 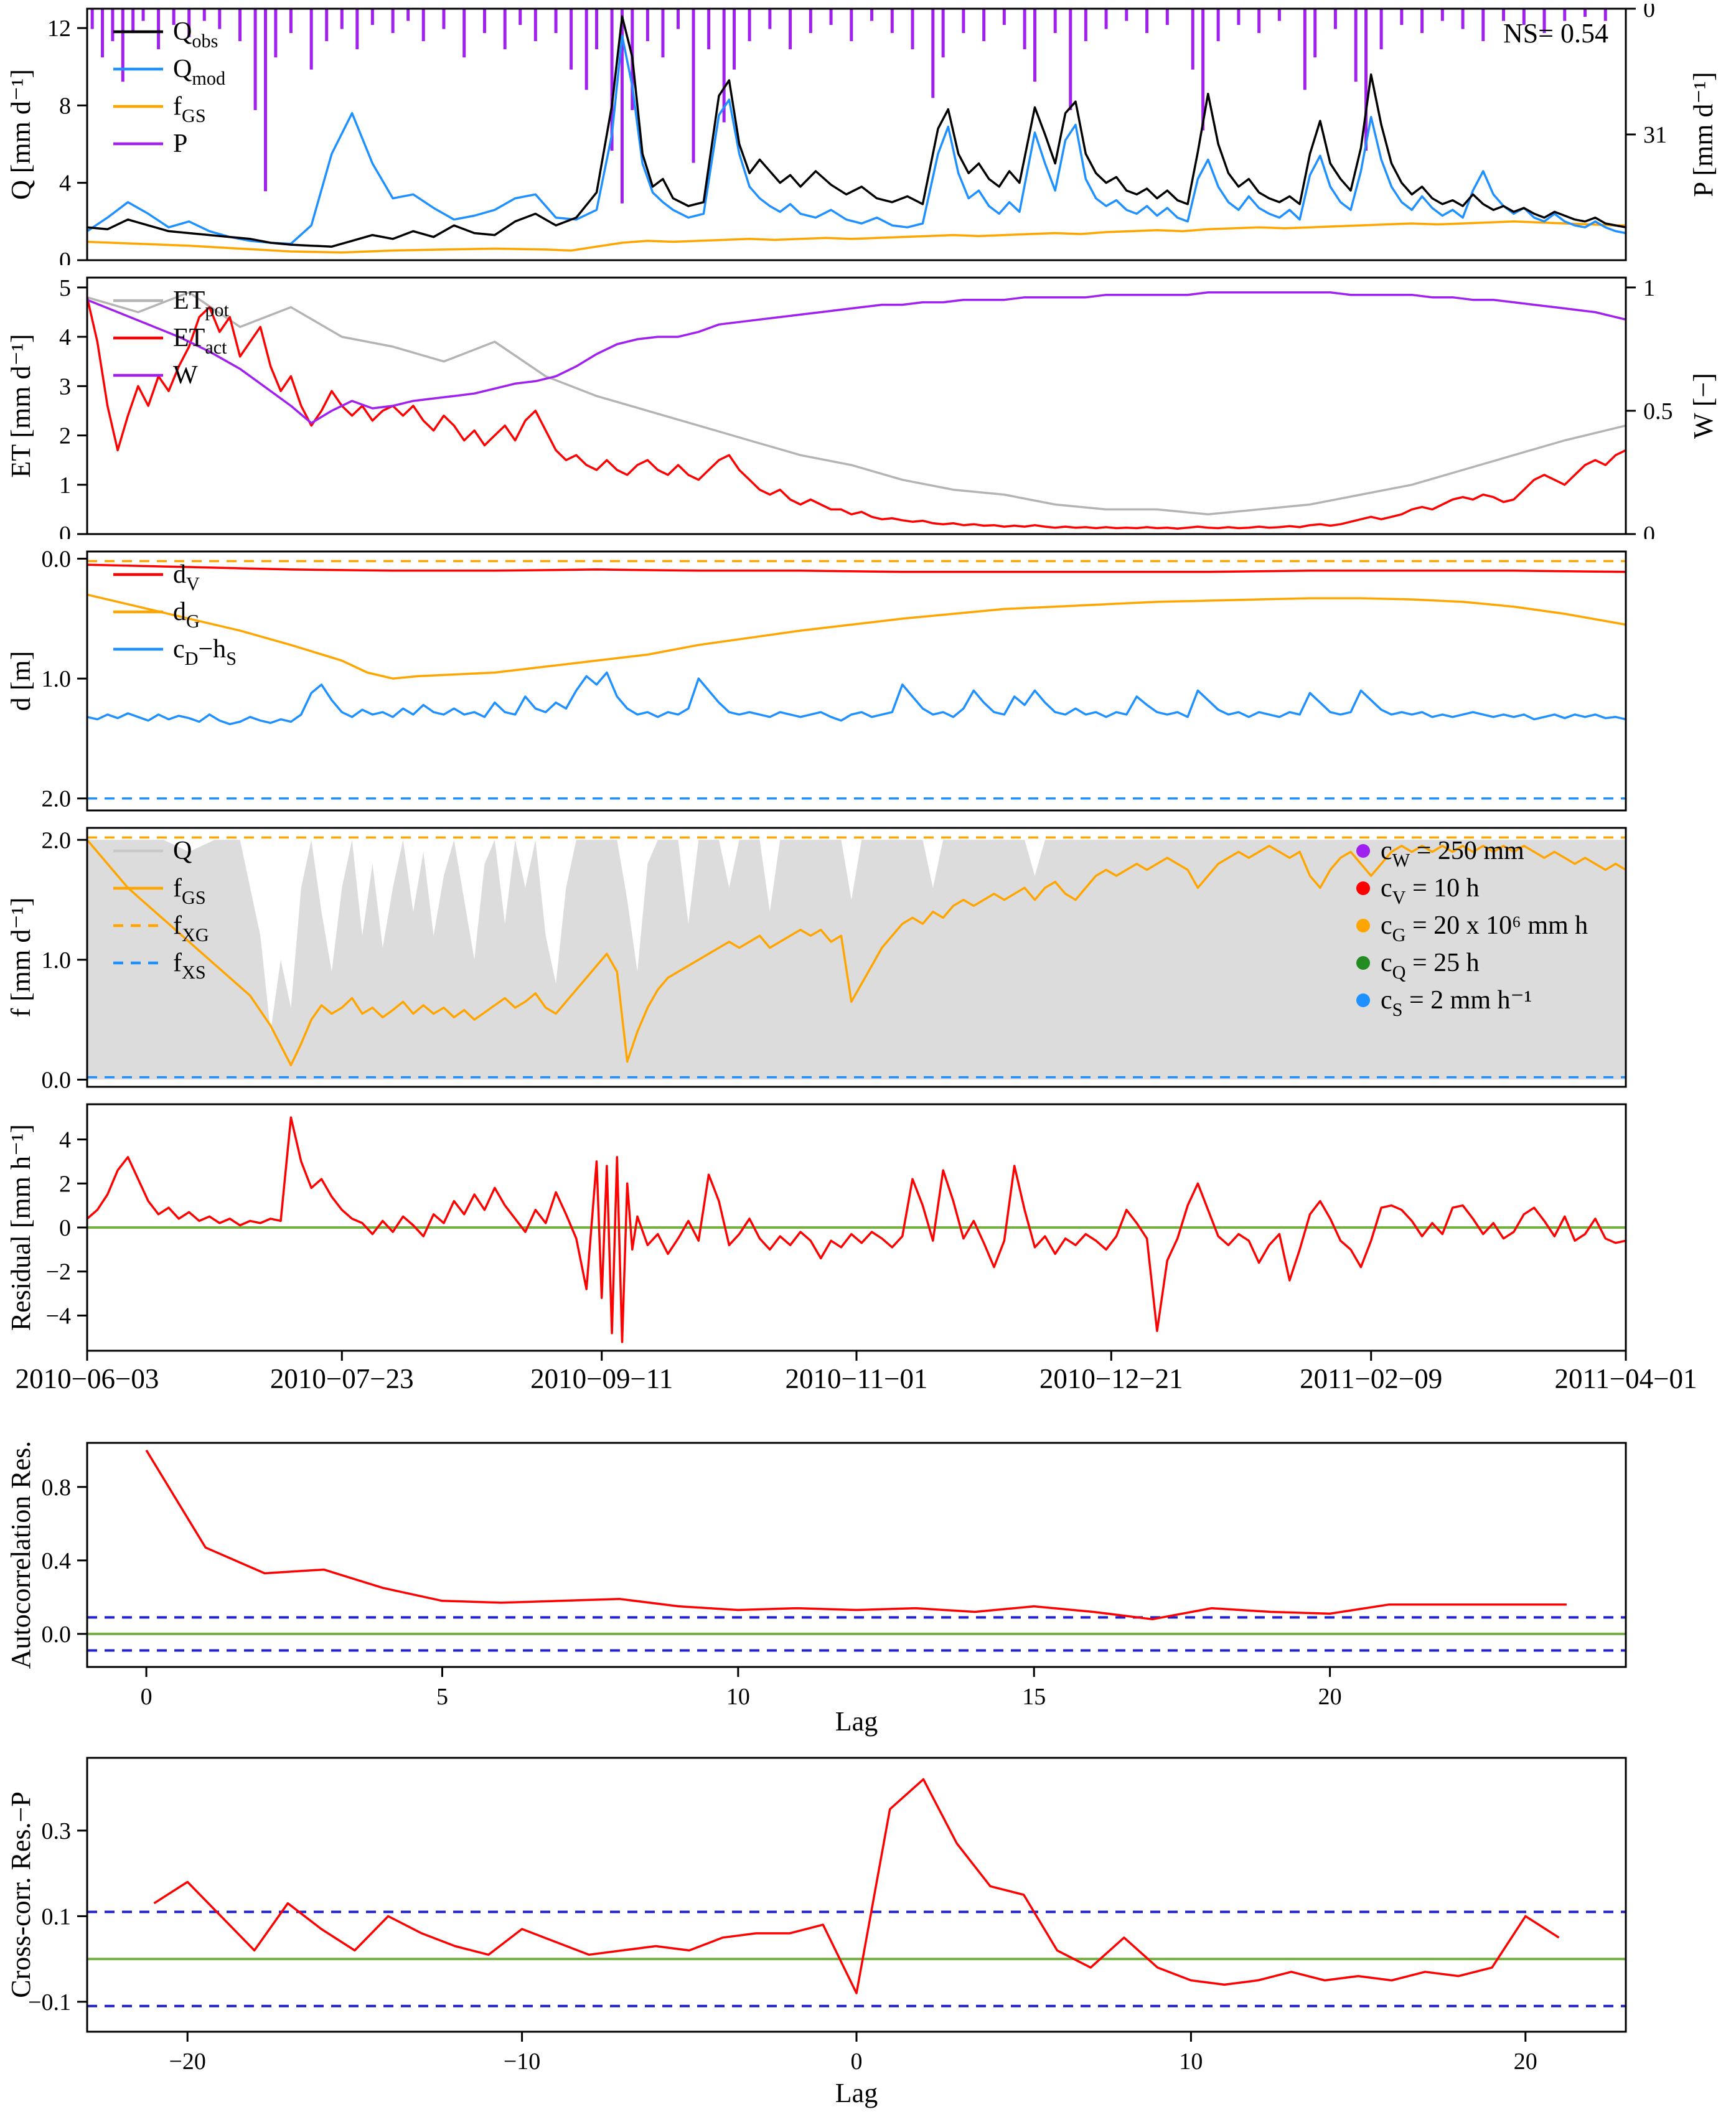 I want to click on series-P, so click(x=849, y=106).